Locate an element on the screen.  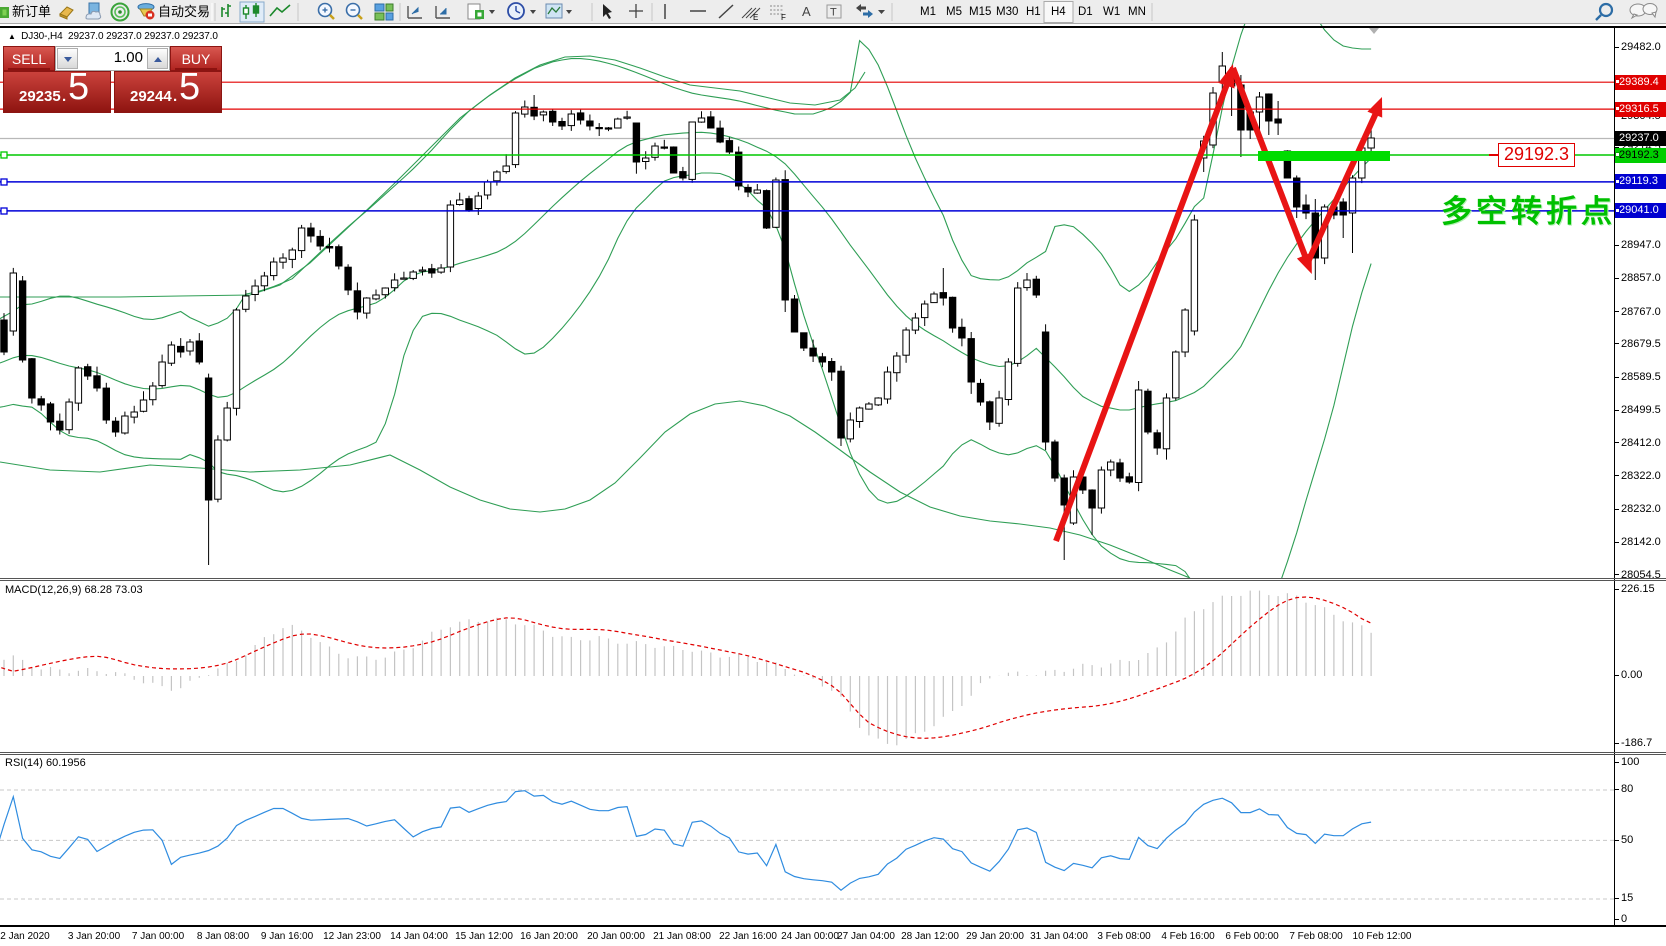
svg-text: E is located at coordinates (755, 17).